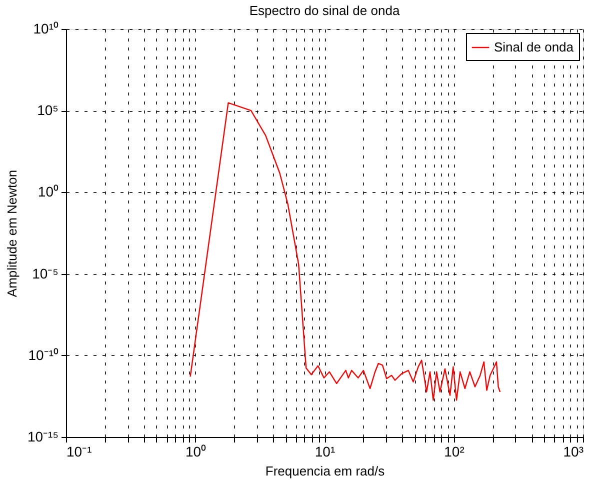 The width and height of the screenshot is (605, 489). What do you see at coordinates (45, 273) in the screenshot?
I see `y-tick-label: 10⁻⁵` at bounding box center [45, 273].